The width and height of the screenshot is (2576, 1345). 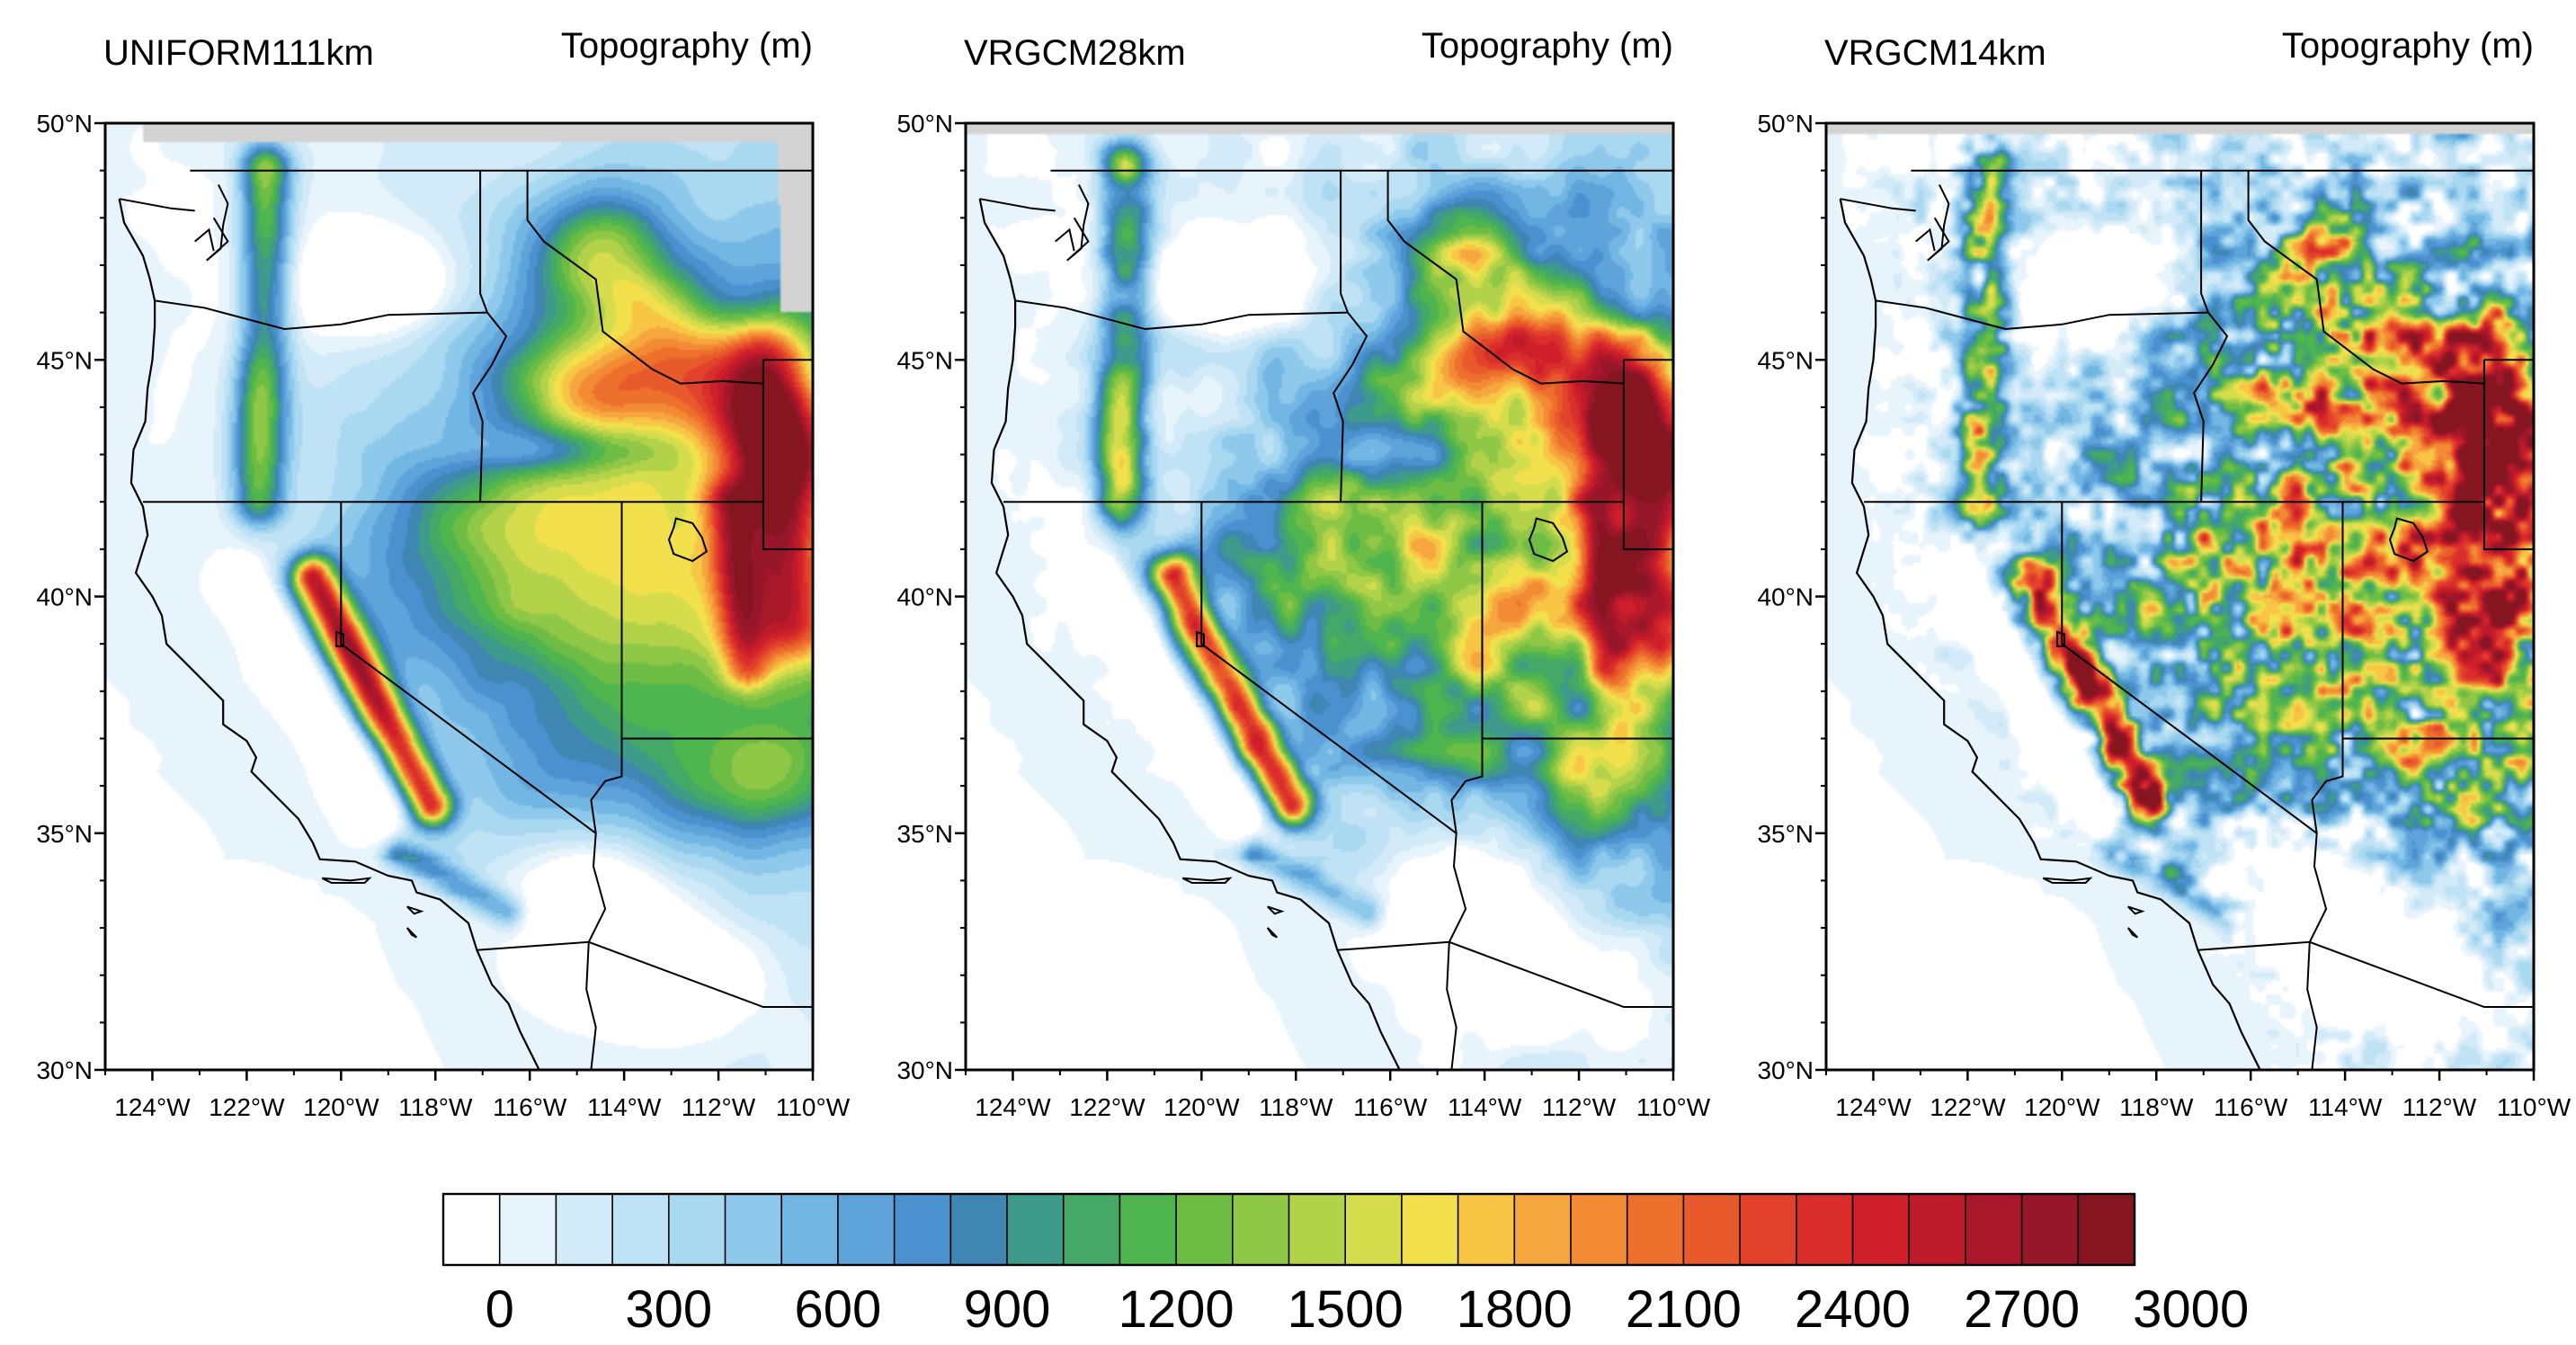 What do you see at coordinates (1008, 1309) in the screenshot?
I see `colorbar-label: 900` at bounding box center [1008, 1309].